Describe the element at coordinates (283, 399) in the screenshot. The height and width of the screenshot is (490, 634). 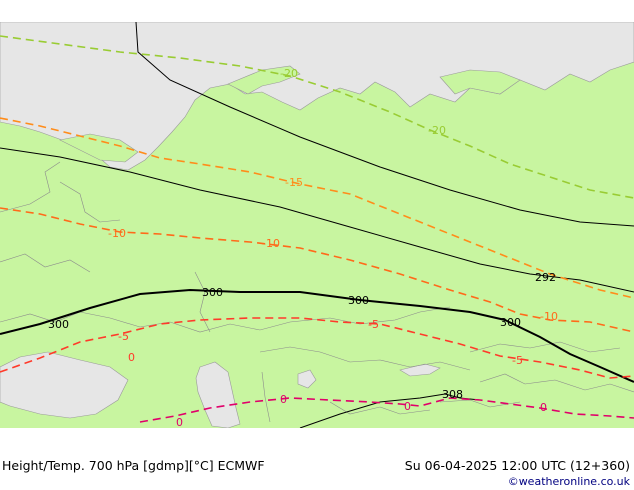
I see `label-temp-0-b: 0` at that location.